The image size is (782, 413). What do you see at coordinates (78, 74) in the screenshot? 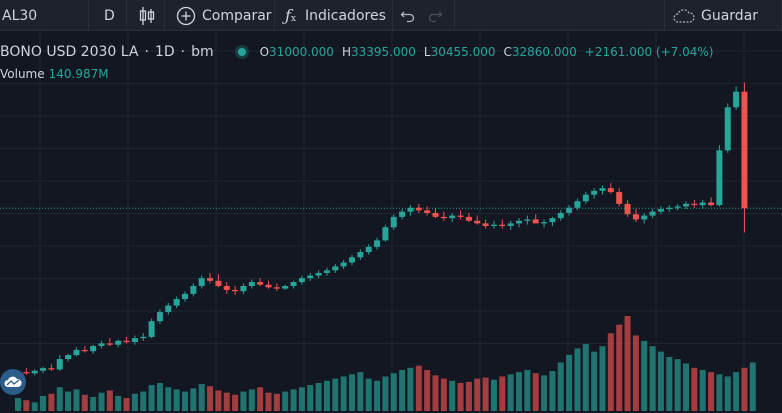
I see `volume-value: 140.987M` at bounding box center [78, 74].